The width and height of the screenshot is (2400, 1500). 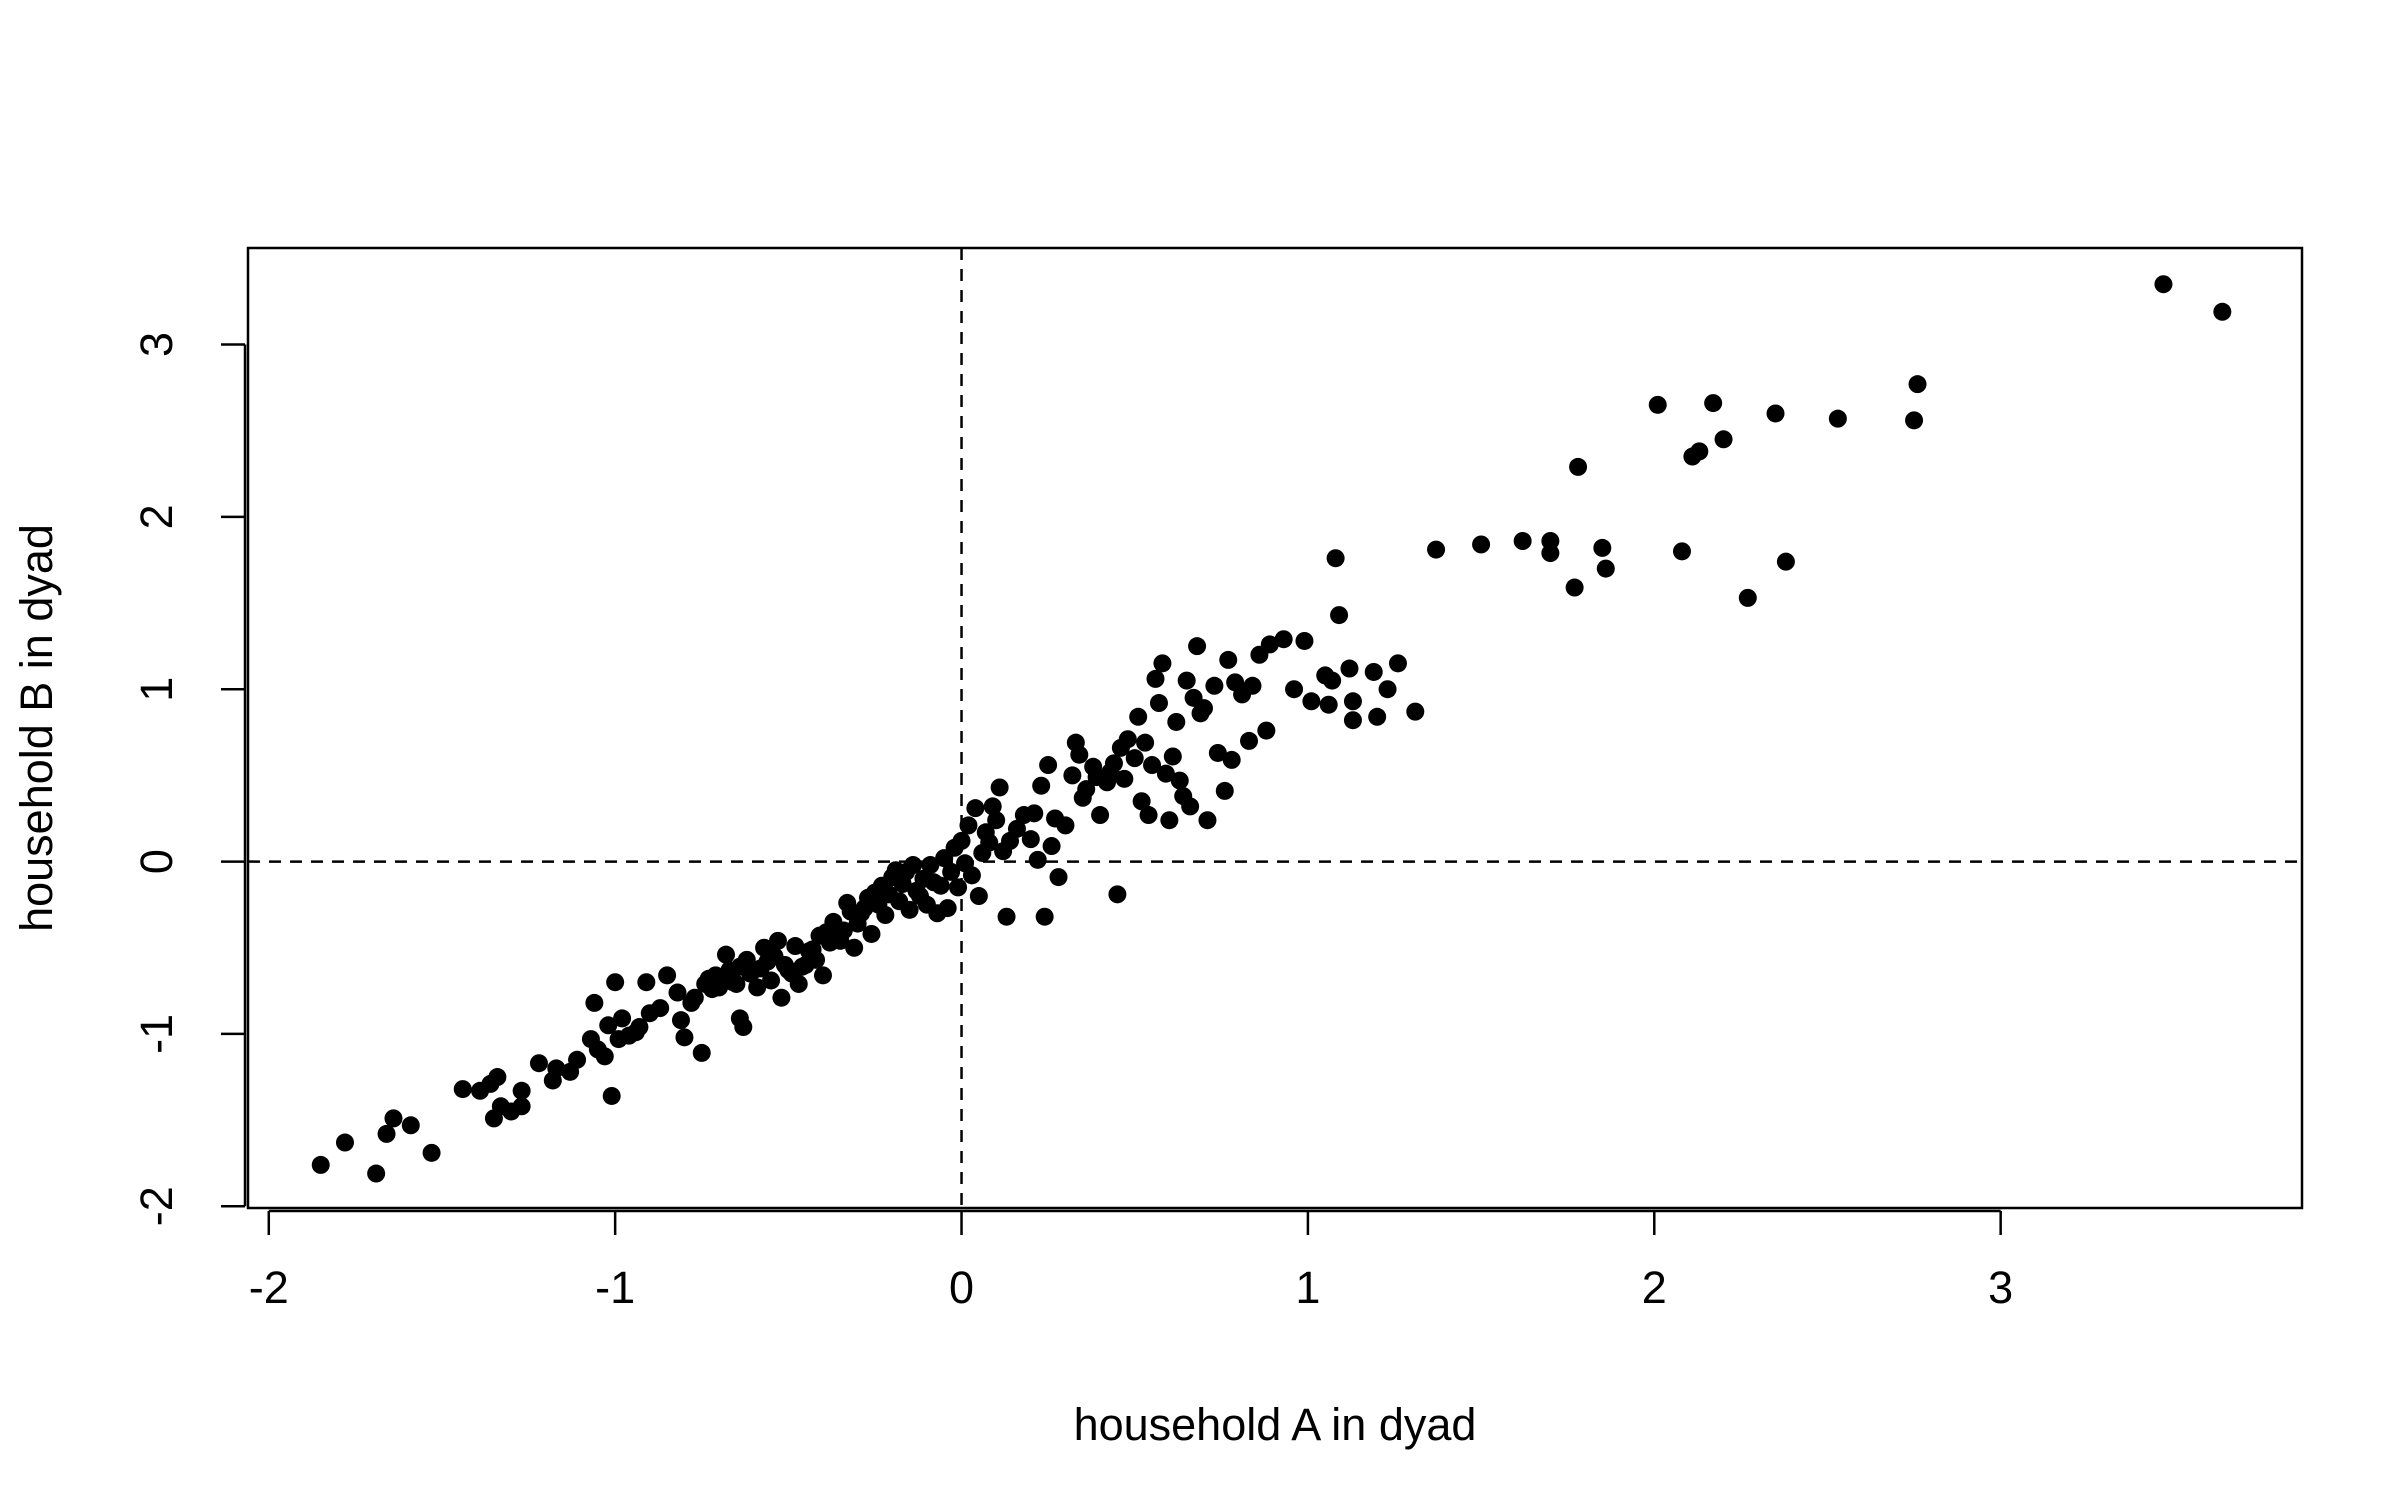 I want to click on y-tick-label: 1, so click(x=156, y=689).